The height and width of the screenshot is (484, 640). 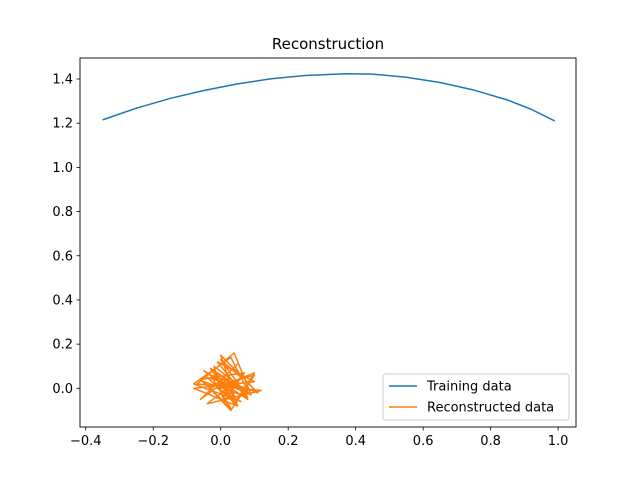 I want to click on x-tick-label: −0.4, so click(x=86, y=441).